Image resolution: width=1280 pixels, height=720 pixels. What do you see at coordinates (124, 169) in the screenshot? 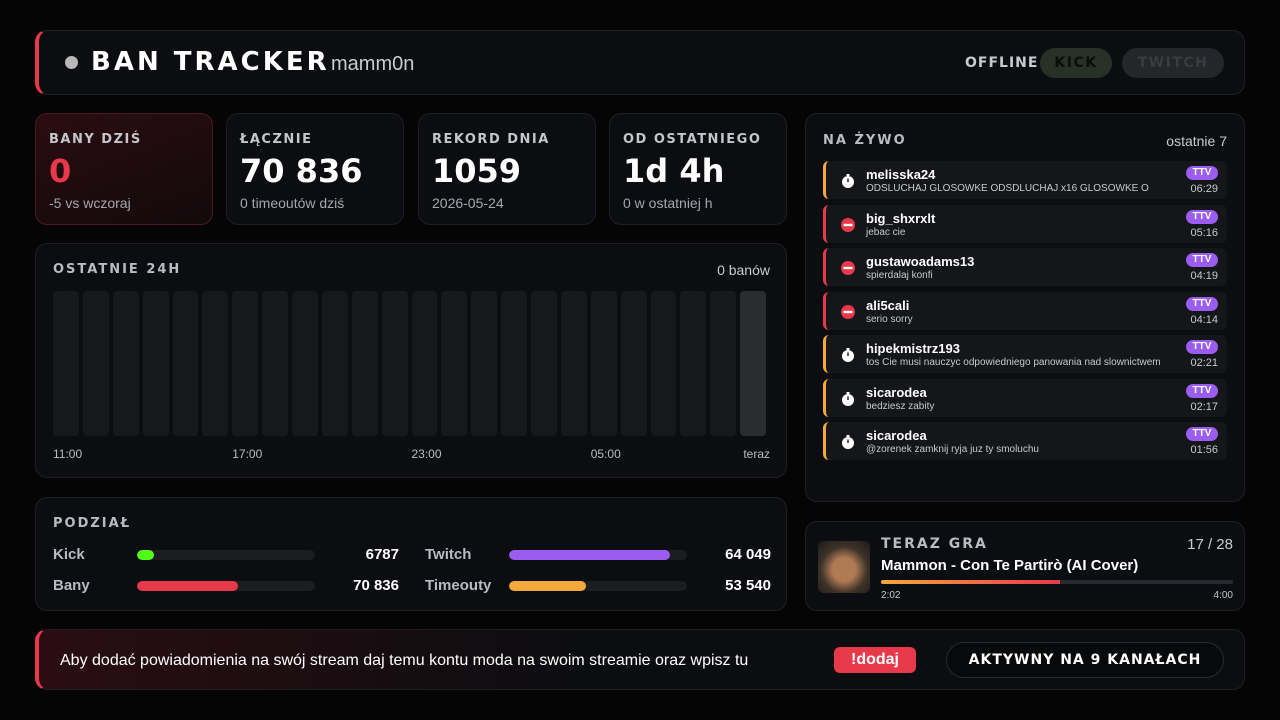
I see `stat-card: BANY DZIŚ 0 -5 vs wczoraj` at bounding box center [124, 169].